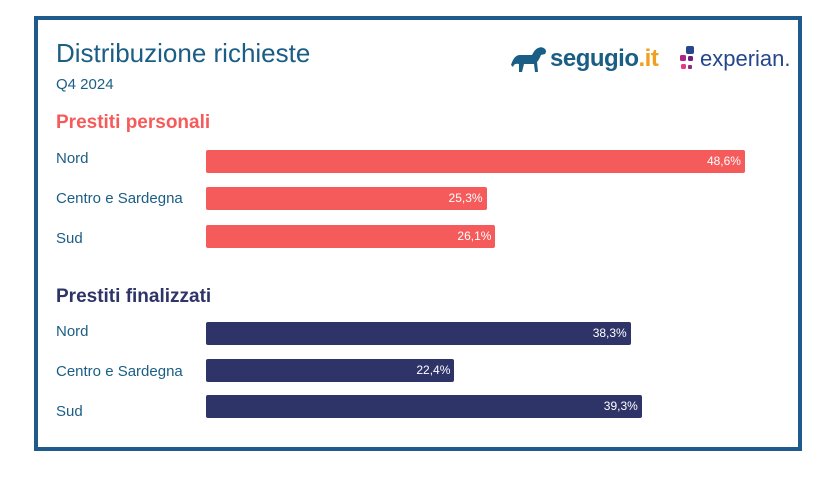  Describe the element at coordinates (183, 53) in the screenshot. I see `chart-title: Distribuzione richieste` at that location.